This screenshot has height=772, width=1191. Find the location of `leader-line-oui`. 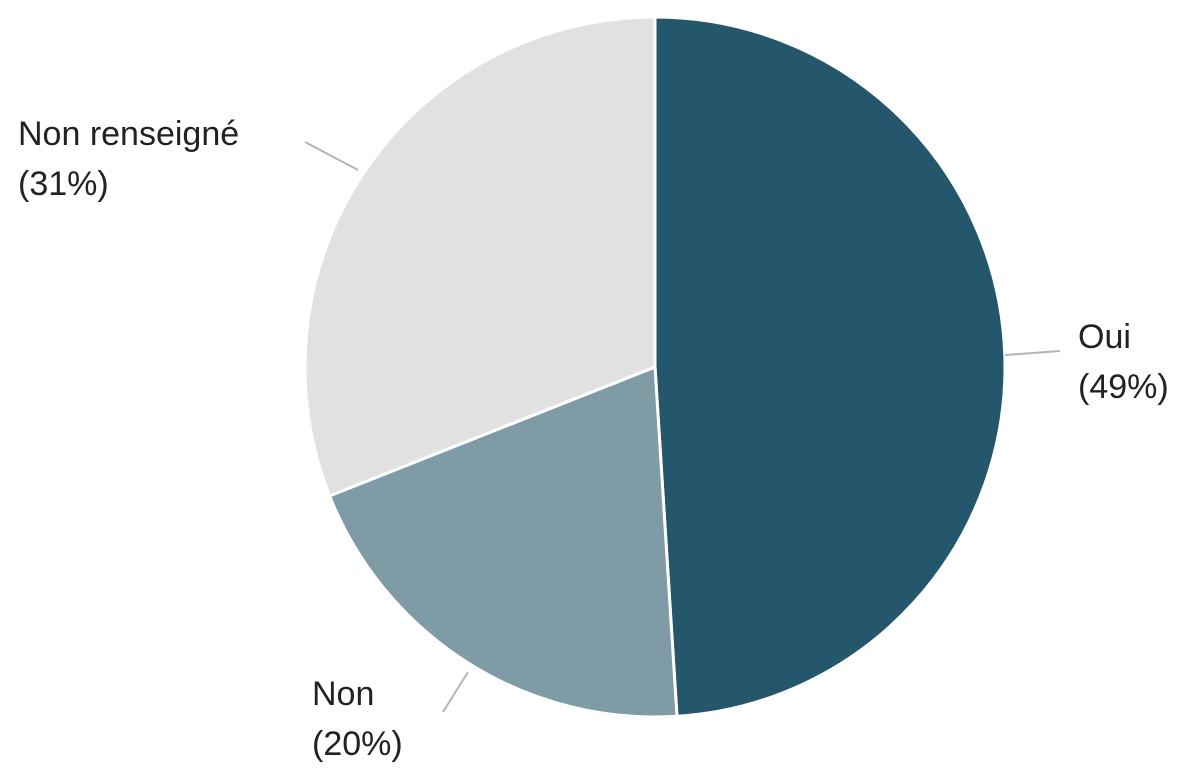

leader-line-oui is located at coordinates (1032, 353).